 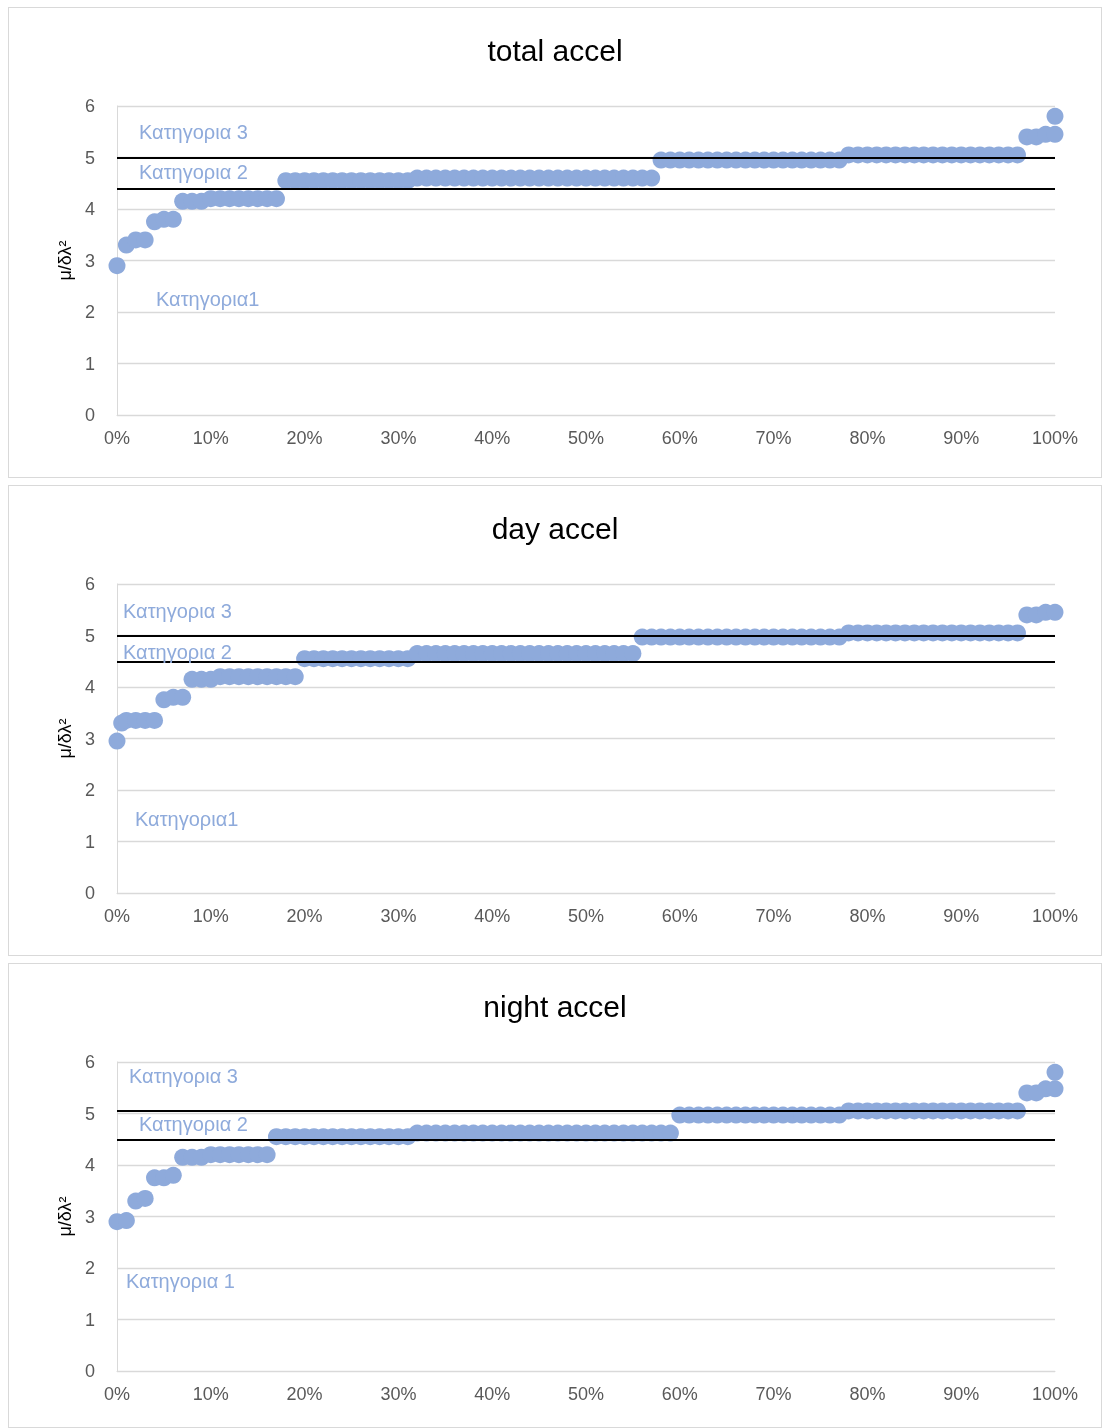 I want to click on chart-title: night accel, so click(x=555, y=1006).